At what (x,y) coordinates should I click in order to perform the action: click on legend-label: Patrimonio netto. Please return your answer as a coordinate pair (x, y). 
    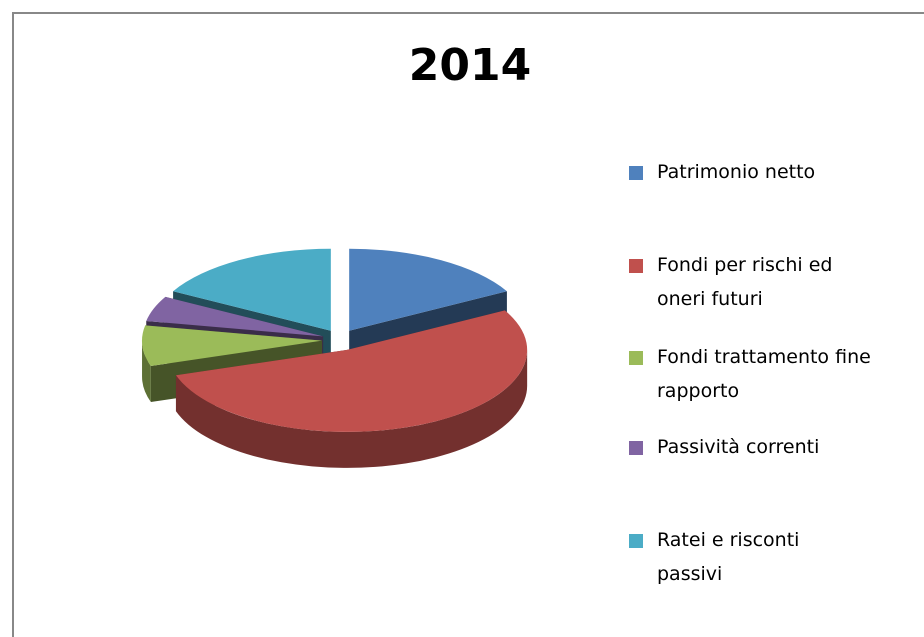
    Looking at the image, I should click on (736, 172).